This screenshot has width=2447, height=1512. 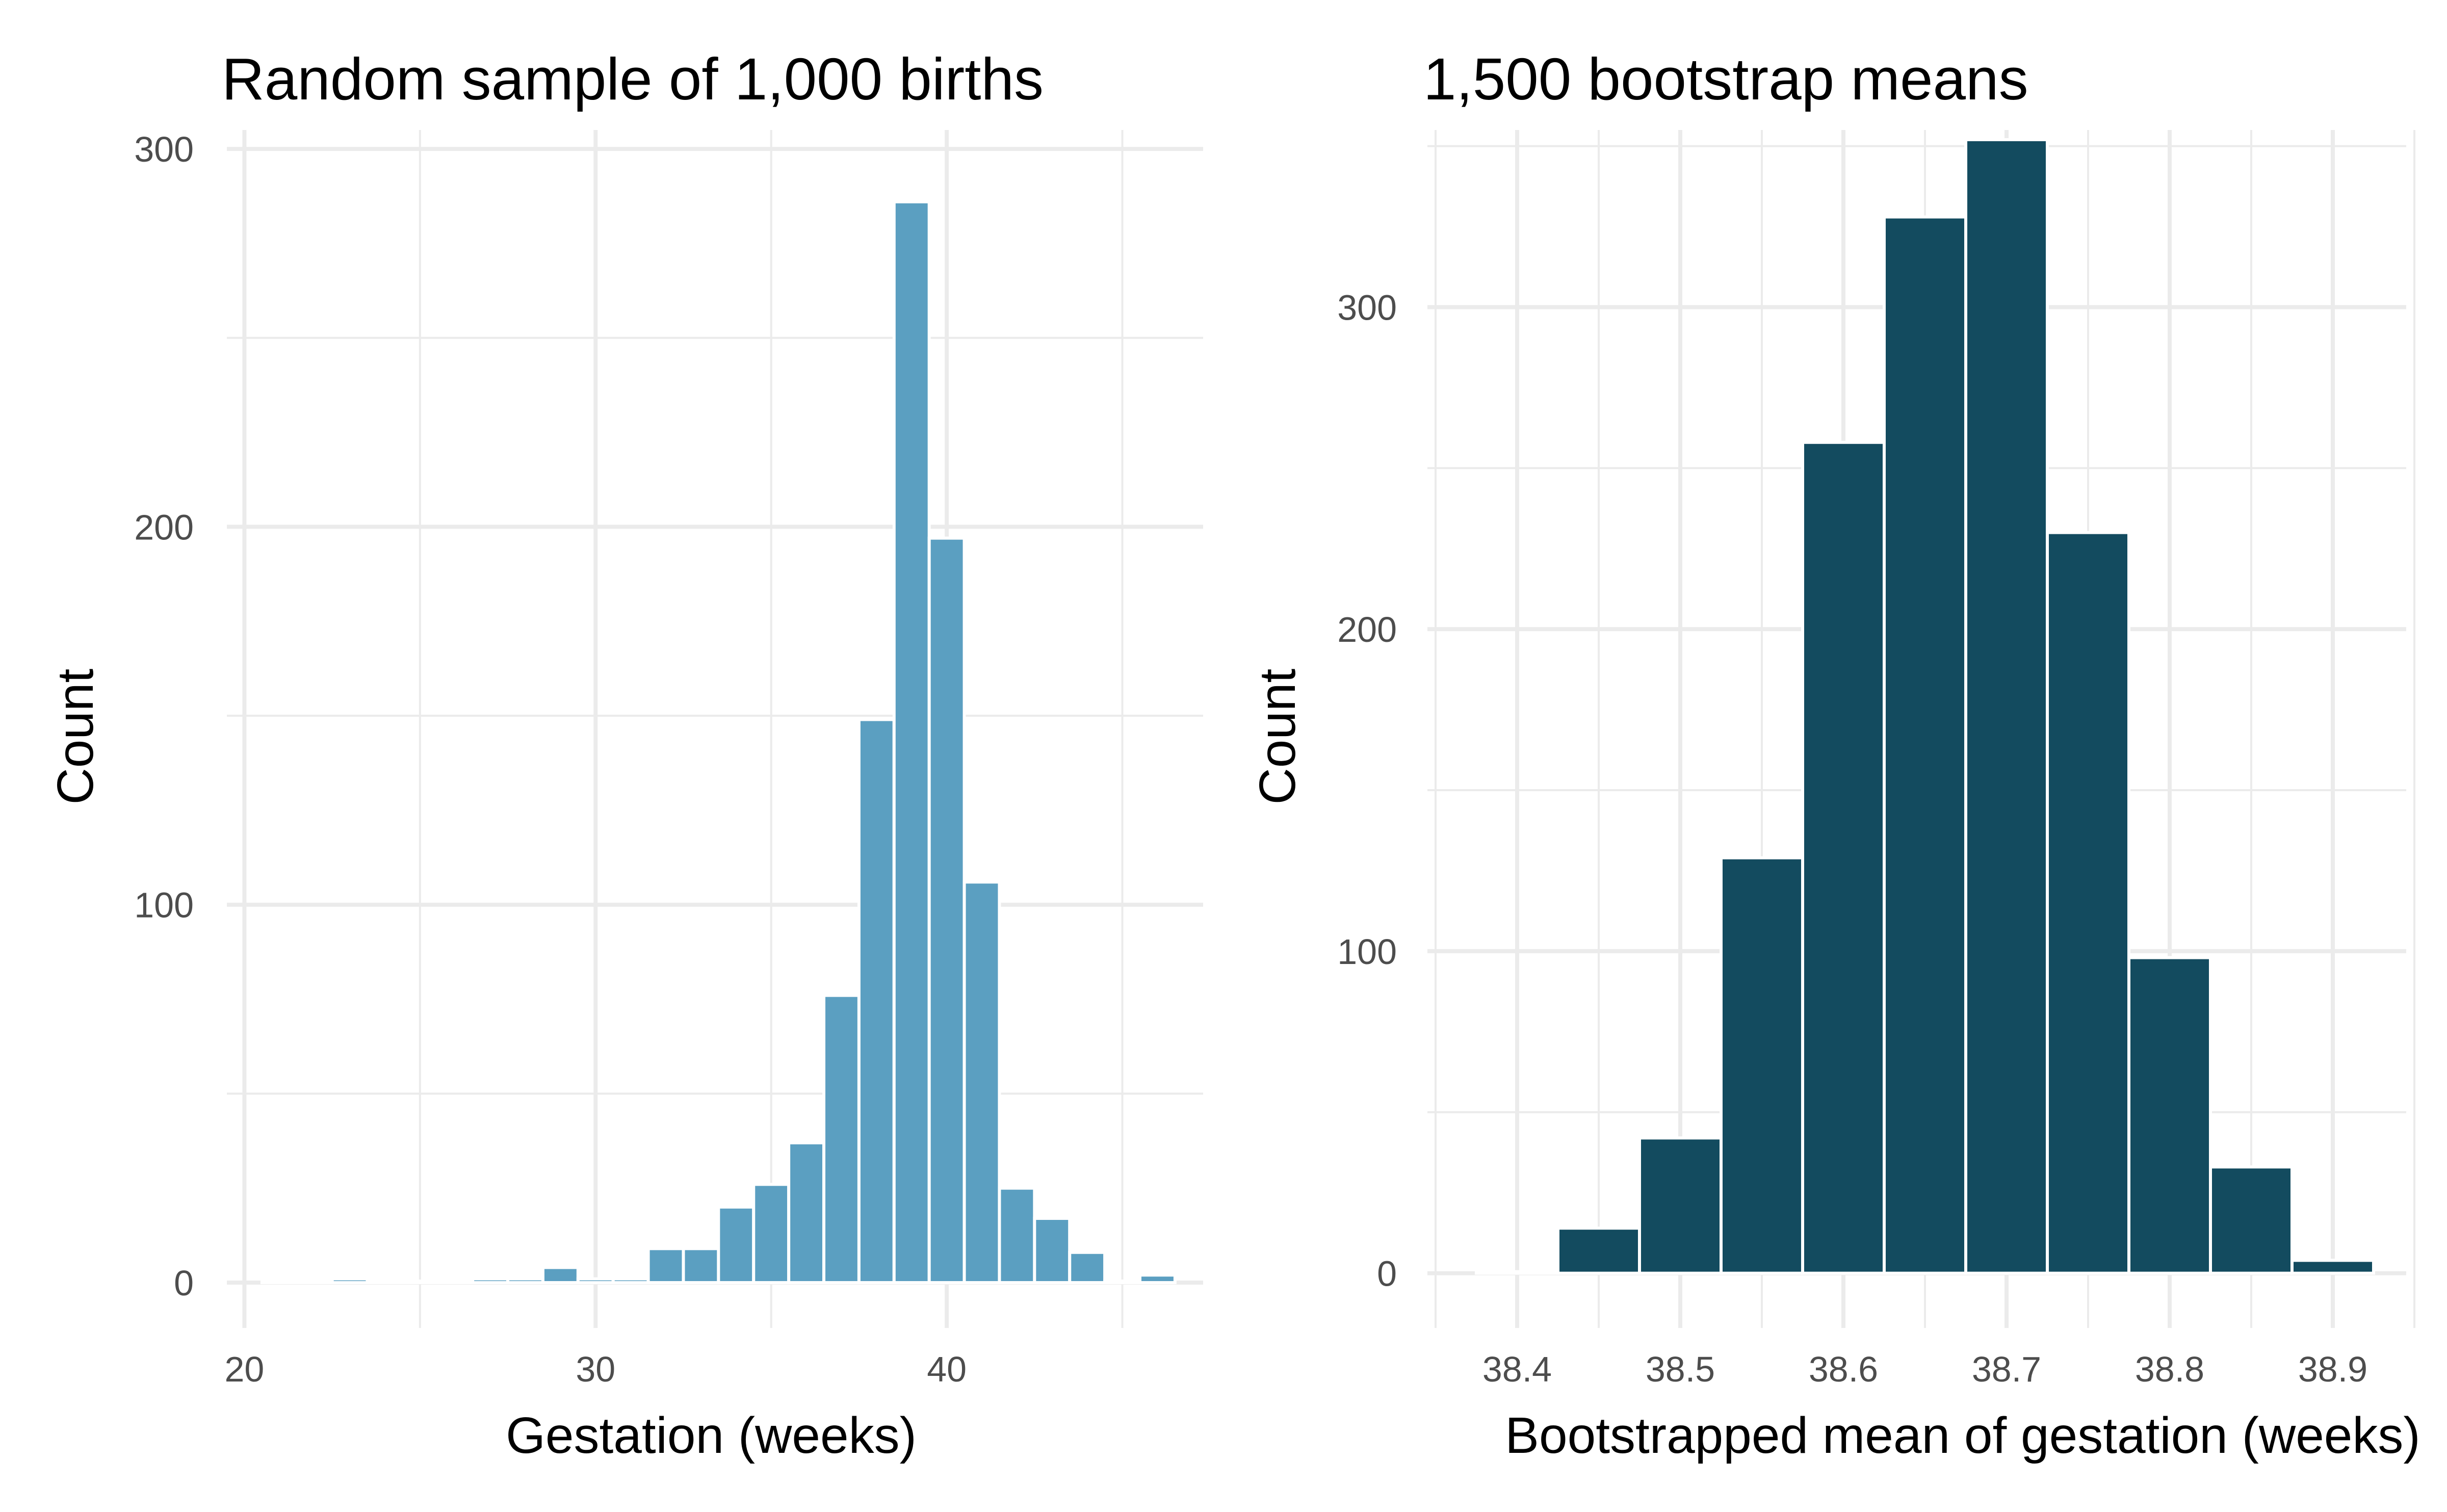 What do you see at coordinates (2332, 1369) in the screenshot?
I see `bootstrap-x-tick-label: 38.9` at bounding box center [2332, 1369].